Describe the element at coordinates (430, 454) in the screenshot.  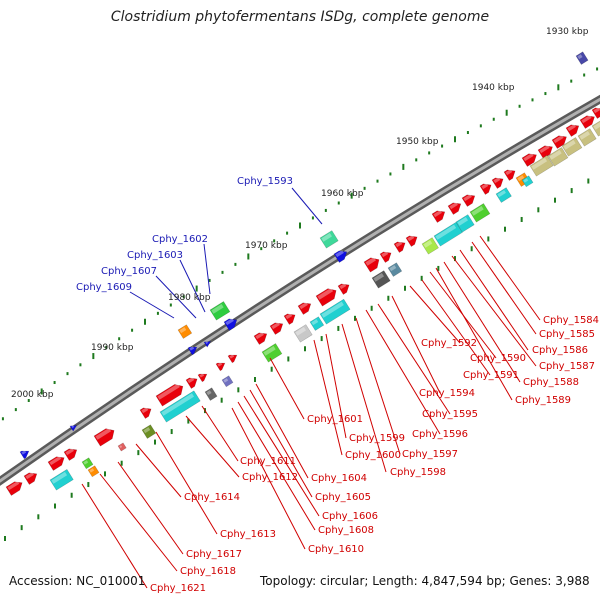
I see `gene-label: Cphy_1597` at that location.